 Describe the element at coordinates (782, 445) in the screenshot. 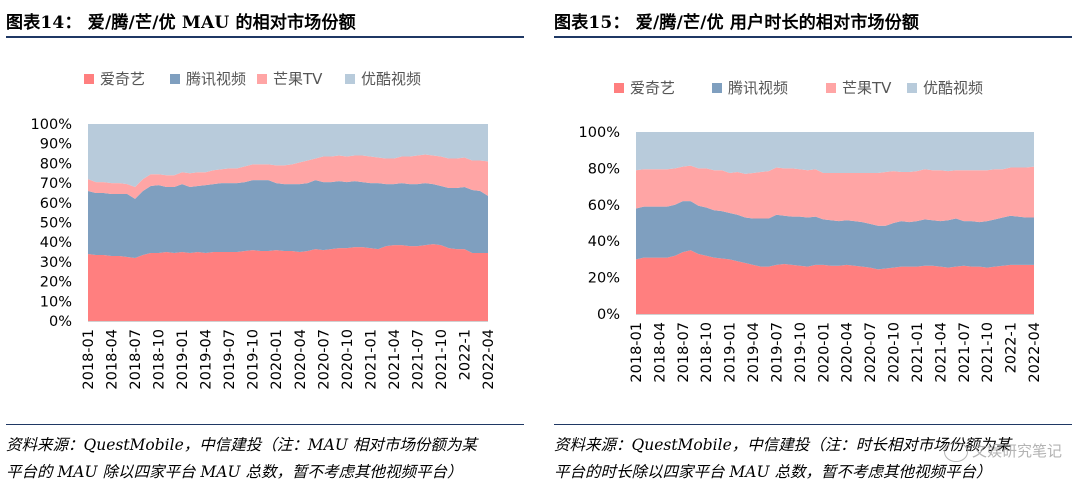

I see `source-line-1: 资料来源：QuestMobile，中信建投（注：时长相对市场份额为某` at that location.